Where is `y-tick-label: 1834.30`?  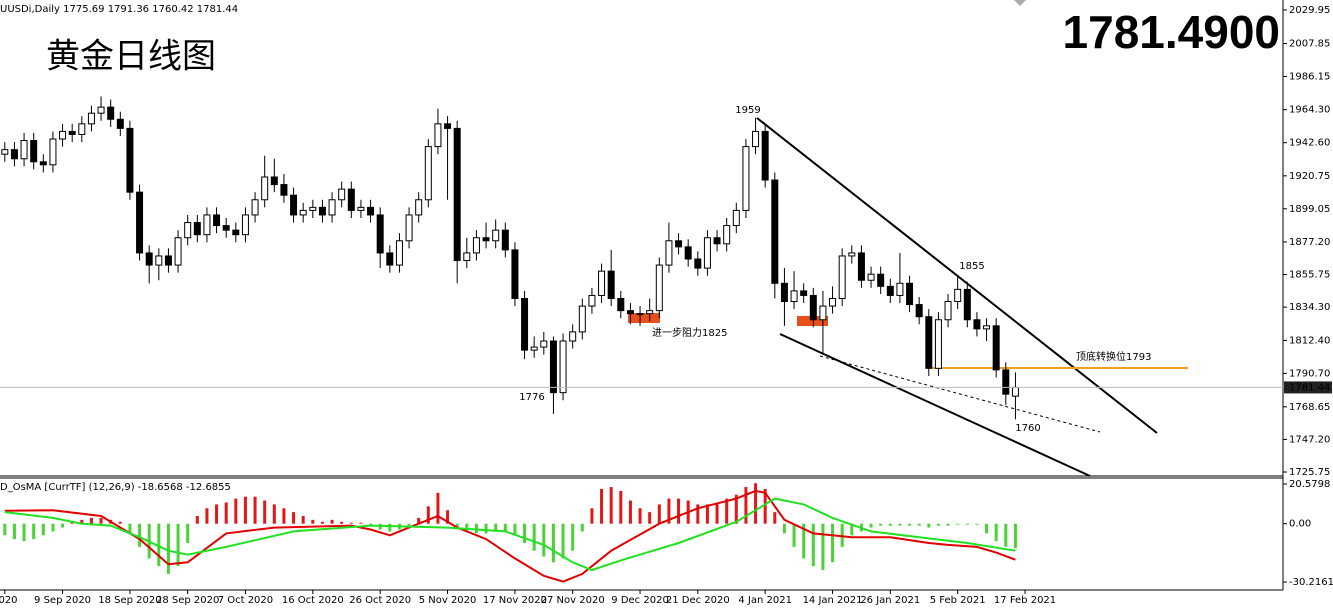
y-tick-label: 1834.30 is located at coordinates (1309, 307).